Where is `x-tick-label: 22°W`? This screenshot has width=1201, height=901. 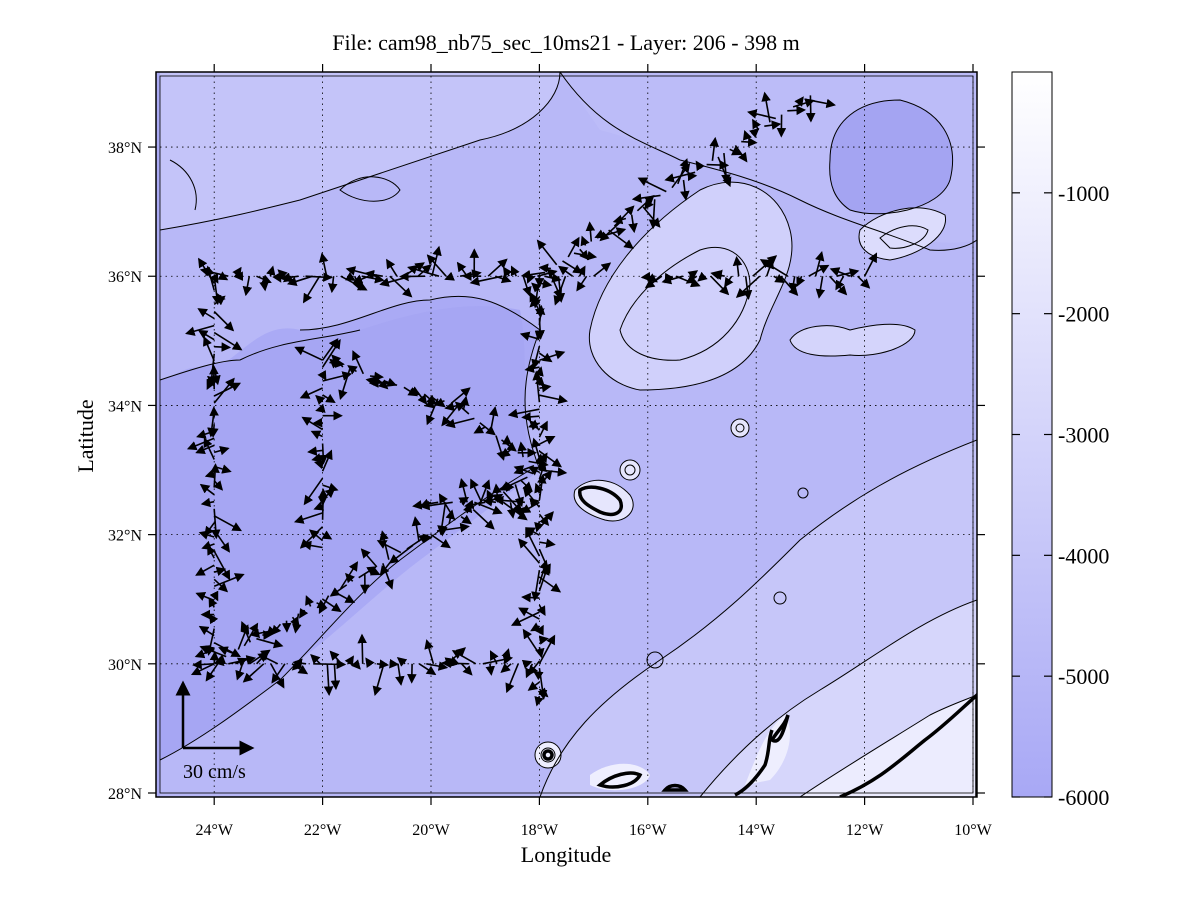
x-tick-label: 22°W is located at coordinates (323, 830).